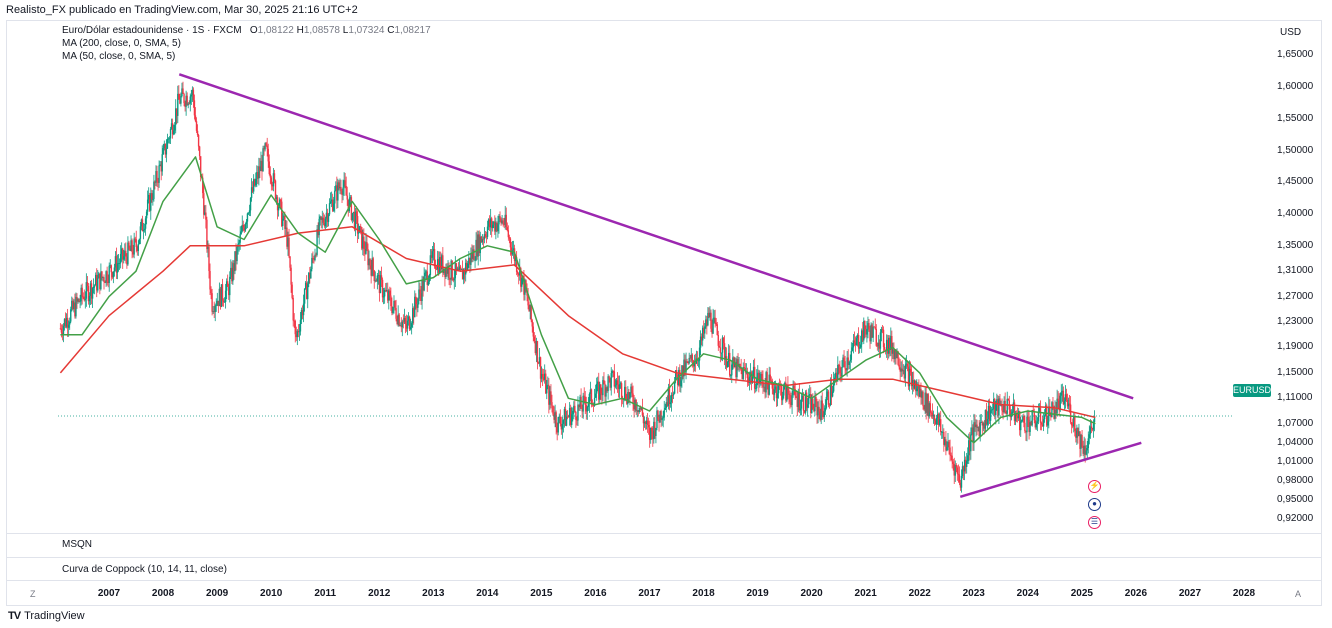  I want to click on price-tick-label: 0,92000, so click(1295, 518).